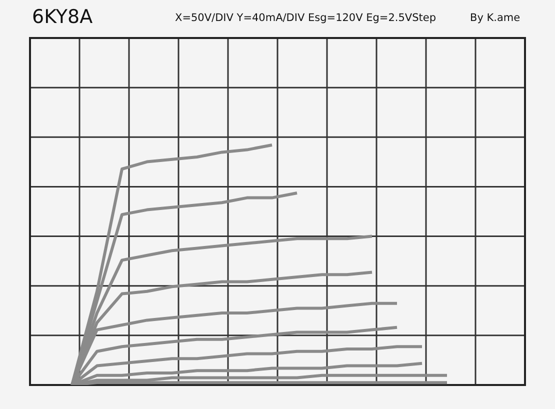  What do you see at coordinates (62, 17) in the screenshot?
I see `chart-title: 6KY8A` at bounding box center [62, 17].